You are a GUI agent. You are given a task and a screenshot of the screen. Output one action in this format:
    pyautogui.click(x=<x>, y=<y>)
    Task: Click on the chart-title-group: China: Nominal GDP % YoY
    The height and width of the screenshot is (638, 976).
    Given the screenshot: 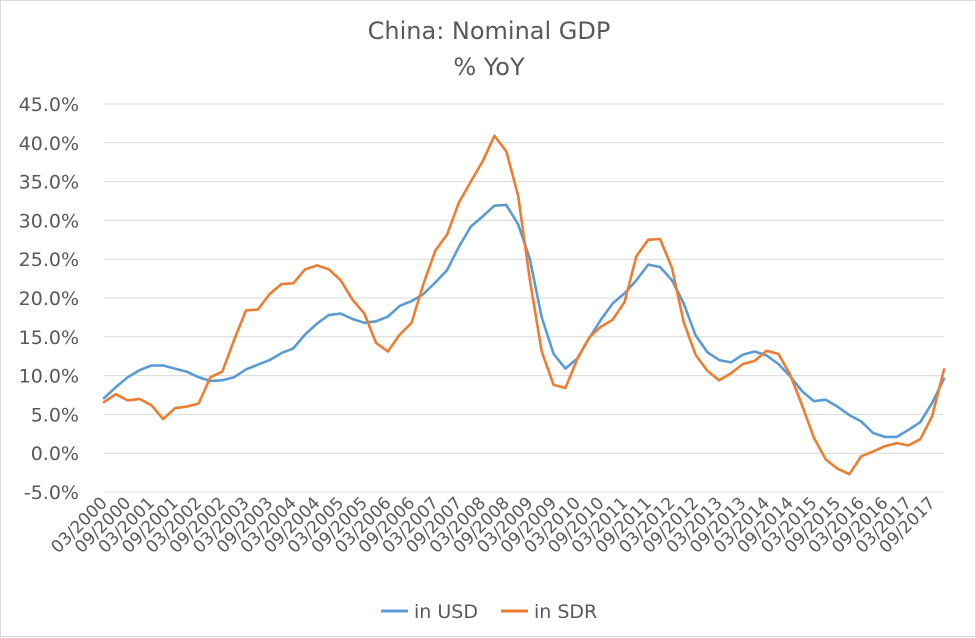 What is the action you would take?
    pyautogui.click(x=489, y=49)
    